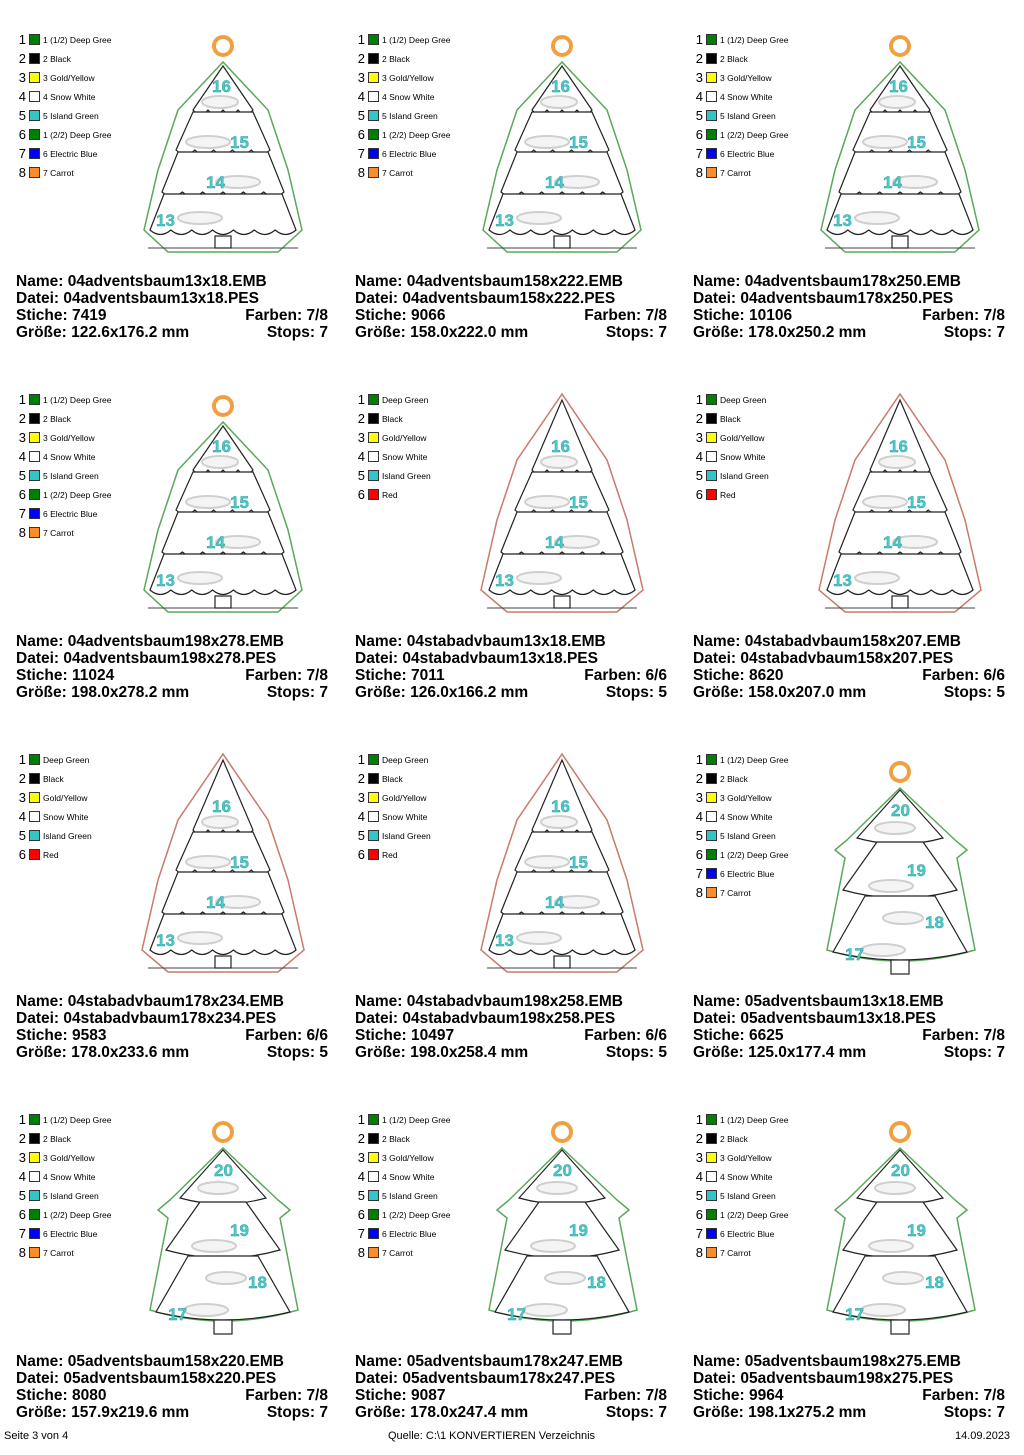 This screenshot has width=1024, height=1455. I want to click on cut-line, so click(562, 156).